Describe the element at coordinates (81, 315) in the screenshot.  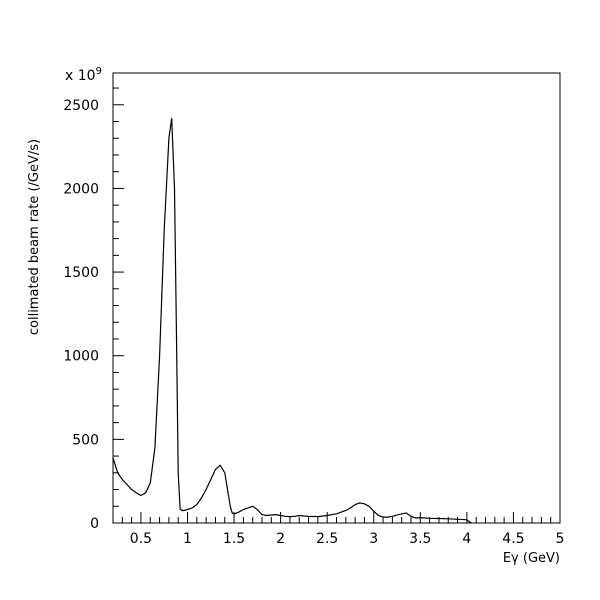
I see `y-axis-tick-labels: 0 500 1000 1500 2000 2500` at that location.